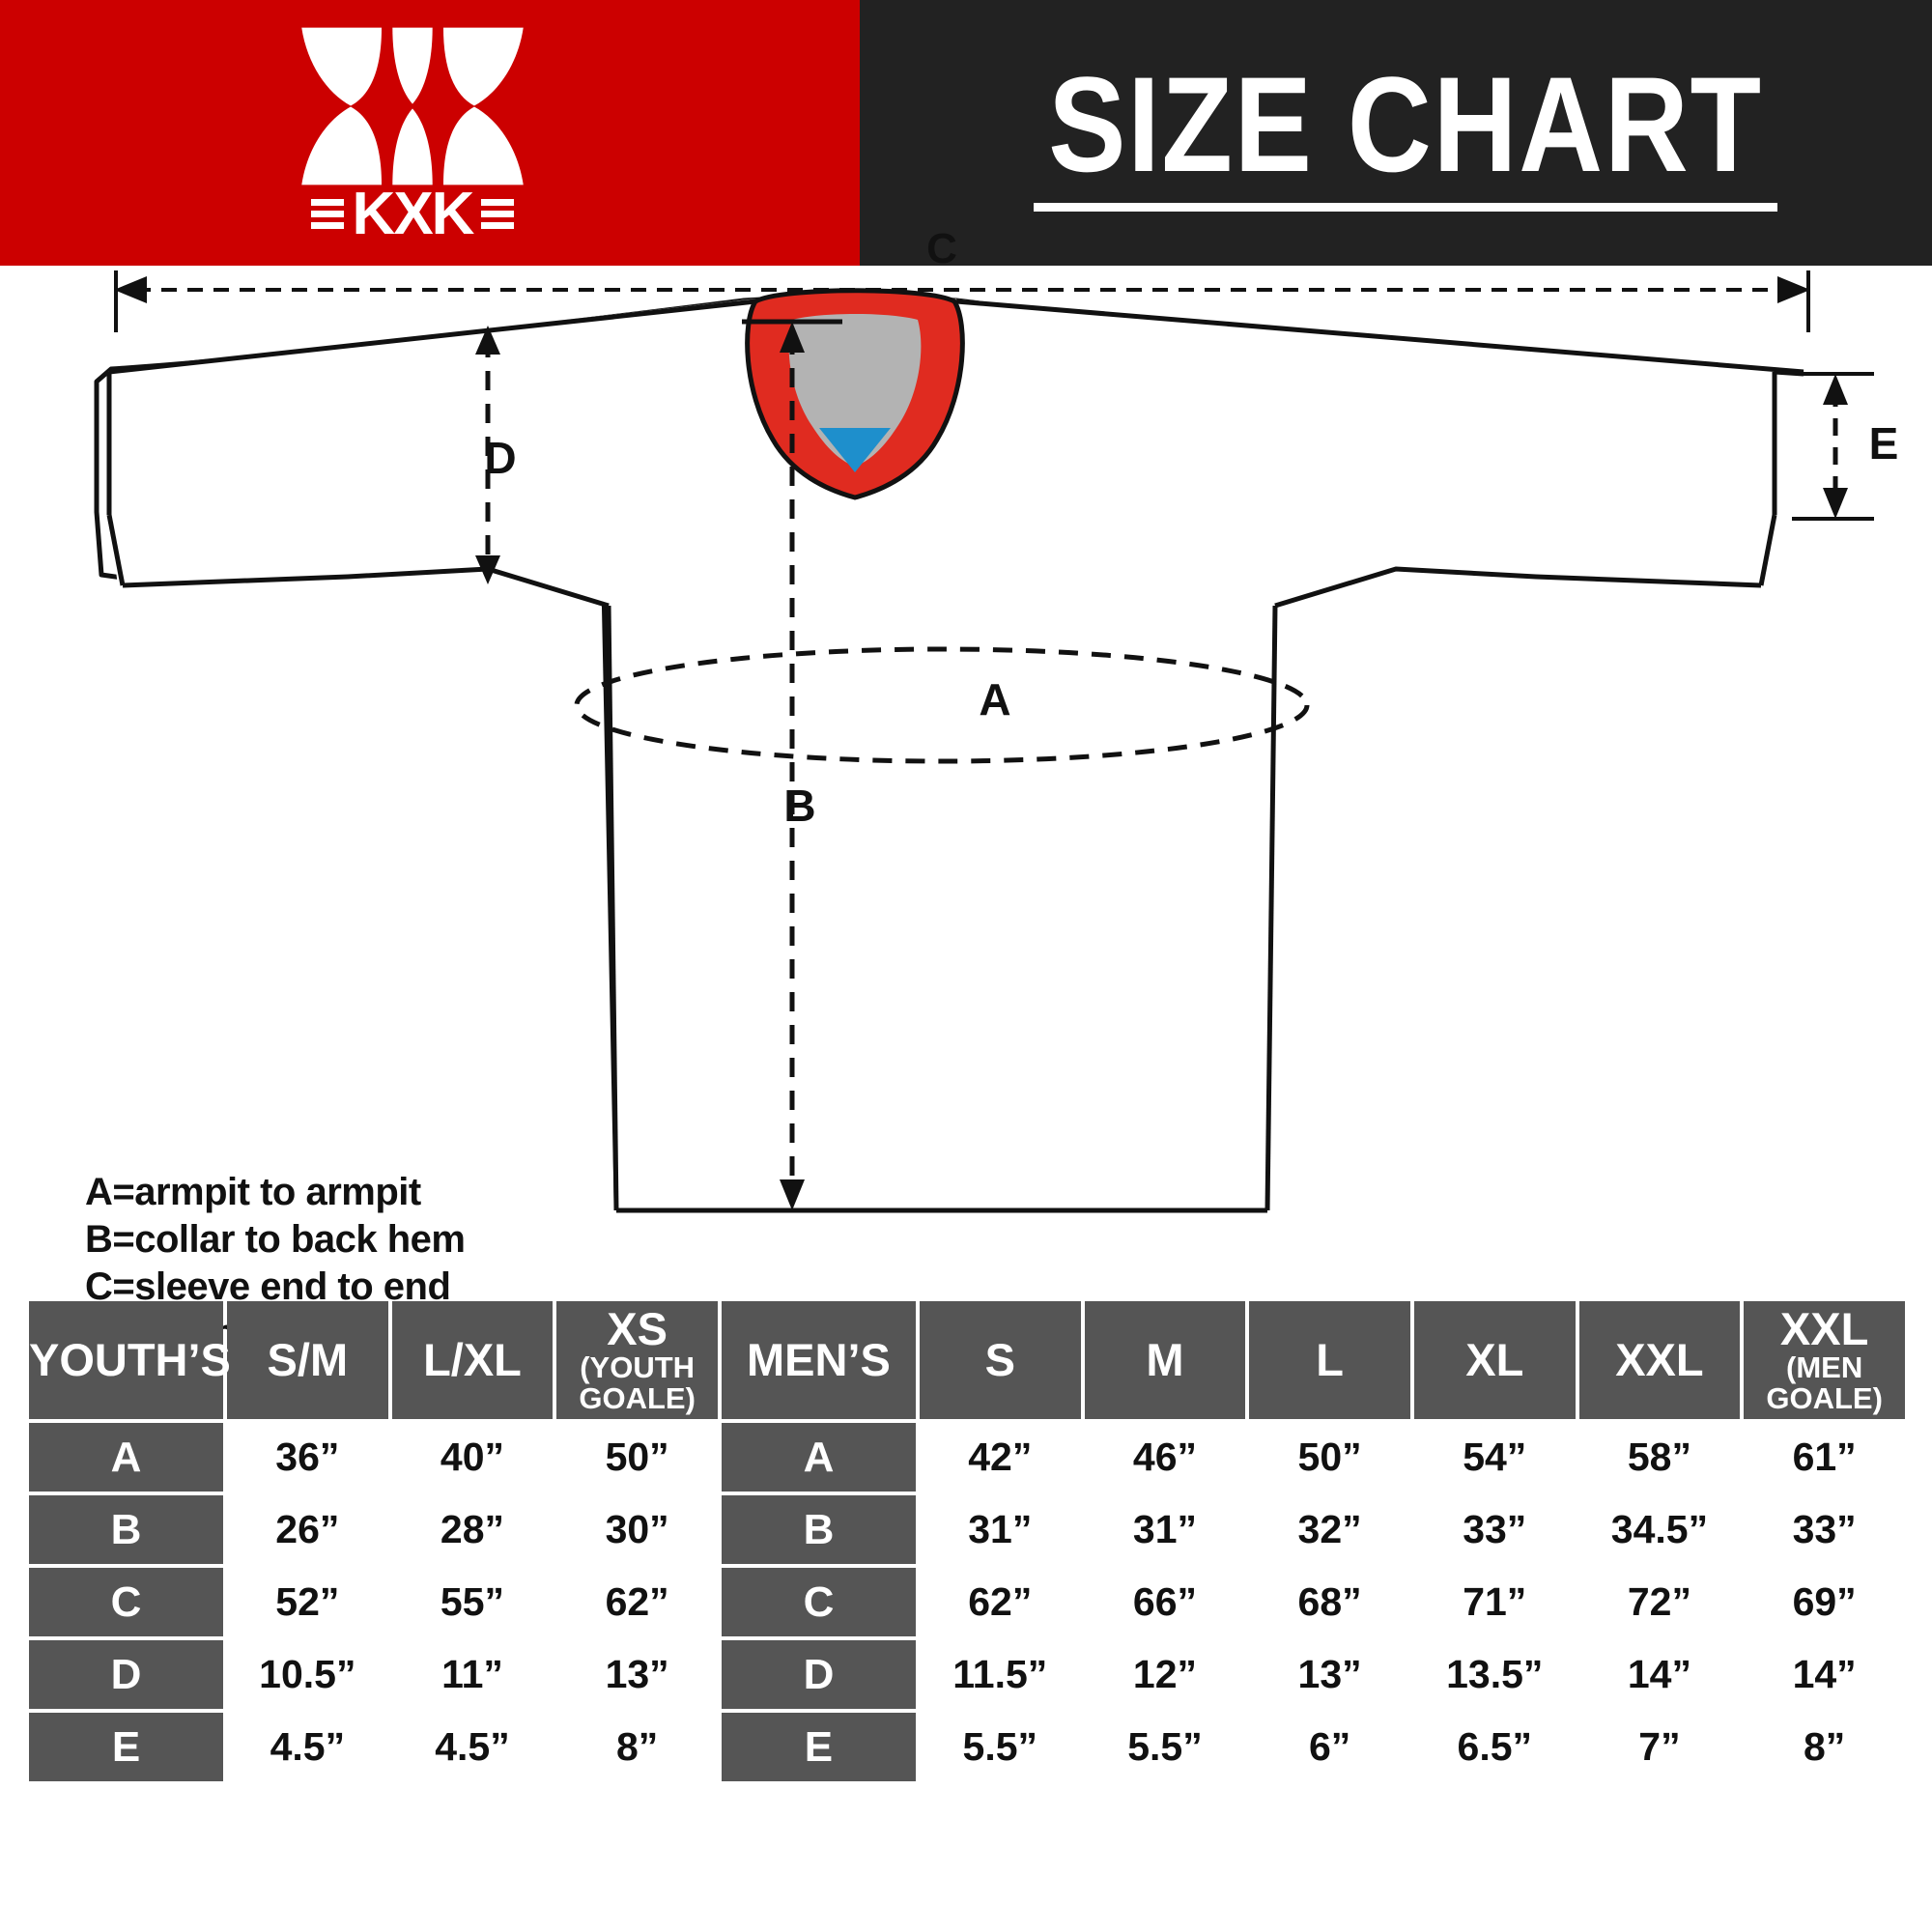  I want to click on label-a: A, so click(995, 699).